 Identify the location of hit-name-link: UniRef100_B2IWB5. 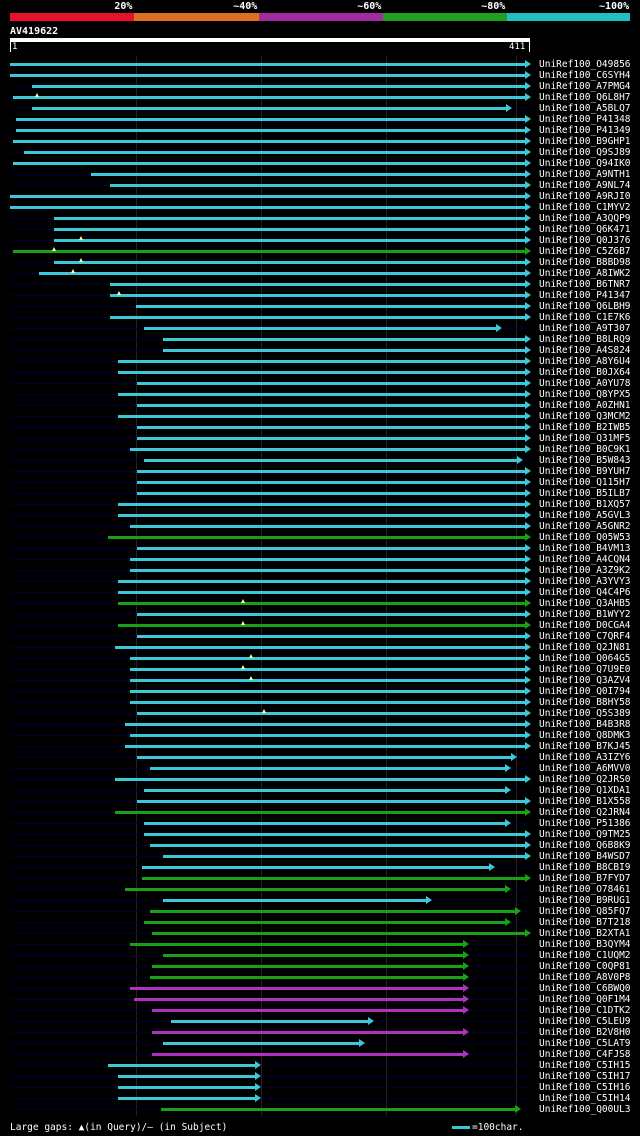
(585, 427).